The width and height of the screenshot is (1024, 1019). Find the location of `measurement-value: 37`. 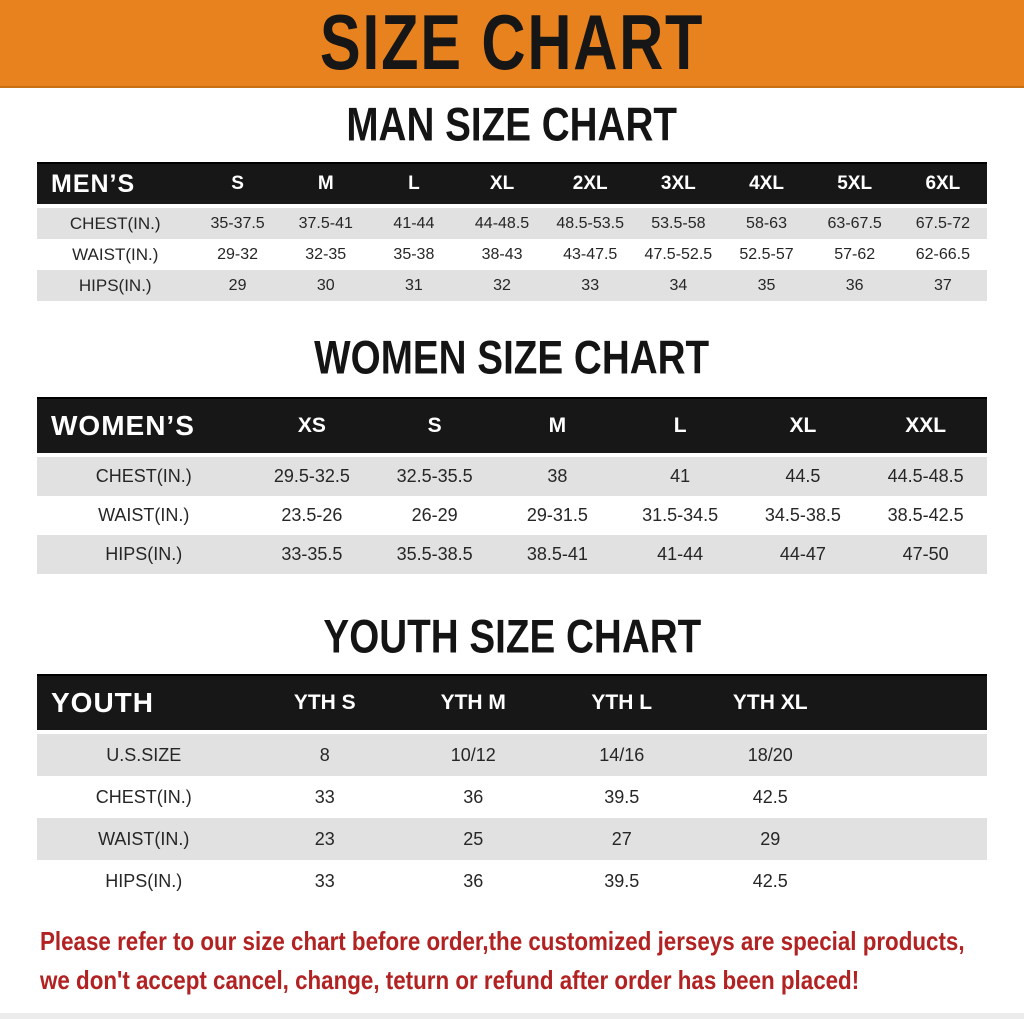

measurement-value: 37 is located at coordinates (942, 285).